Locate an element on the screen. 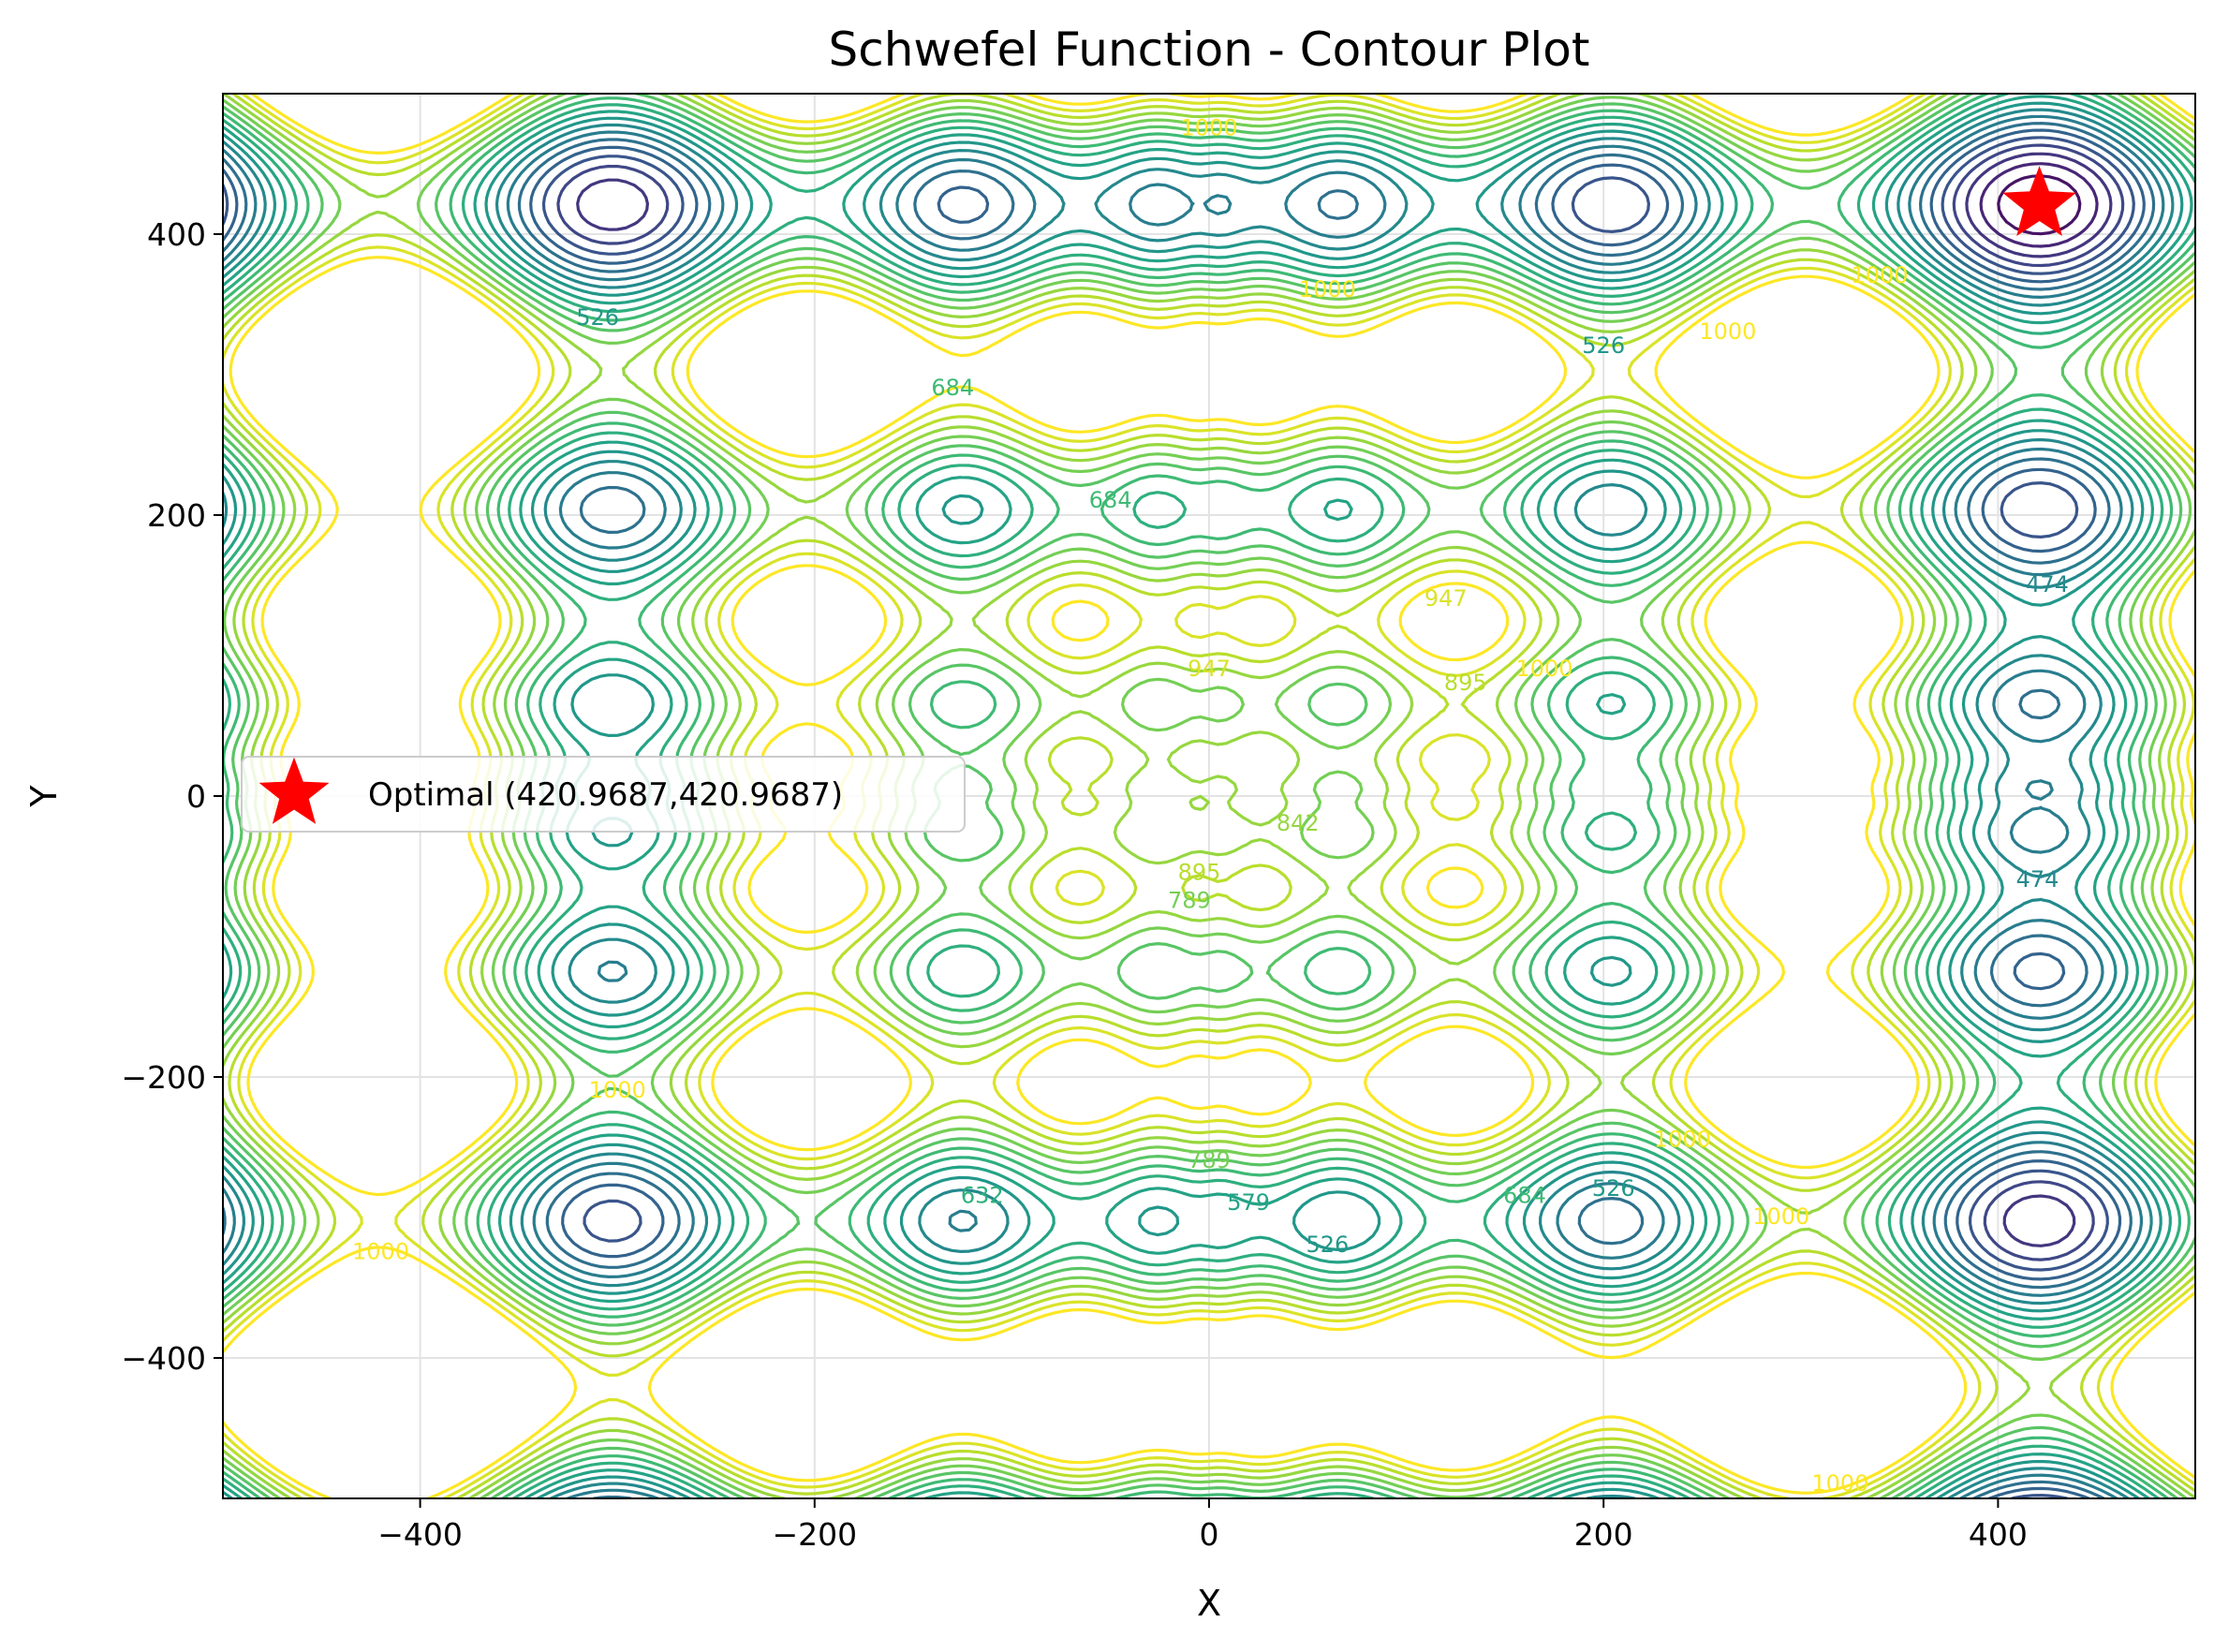 The image size is (2214, 1652). y-tick-label: −200 is located at coordinates (163, 1078).